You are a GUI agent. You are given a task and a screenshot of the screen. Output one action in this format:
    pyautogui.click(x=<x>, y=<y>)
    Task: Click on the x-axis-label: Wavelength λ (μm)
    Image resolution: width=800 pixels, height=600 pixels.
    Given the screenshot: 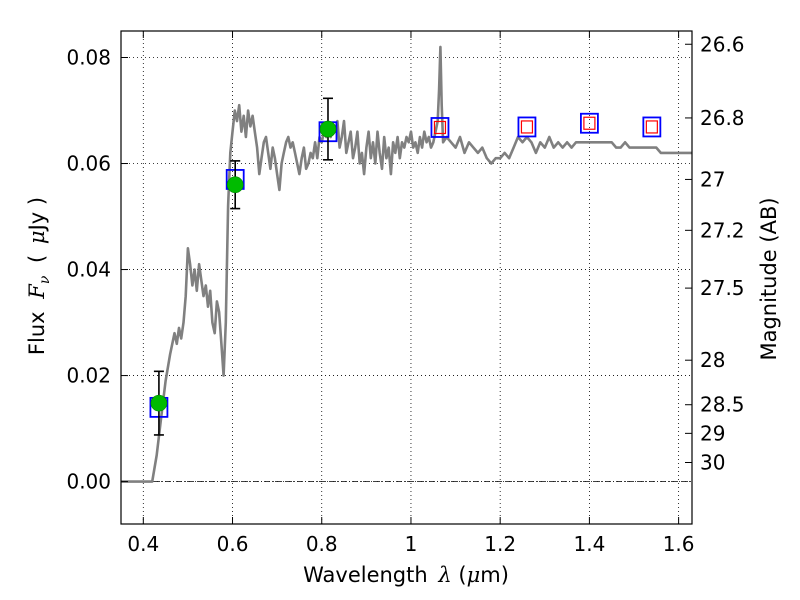 What is the action you would take?
    pyautogui.click(x=406, y=575)
    